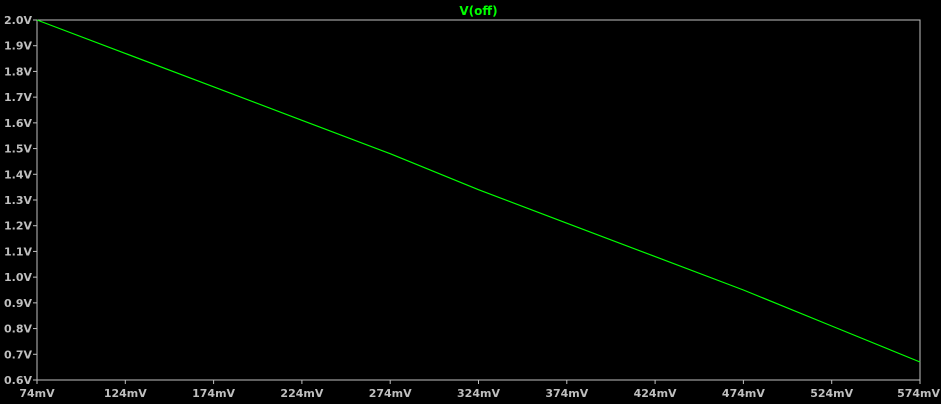 The width and height of the screenshot is (941, 404). Describe the element at coordinates (213, 393) in the screenshot. I see `x-tick-label: 174mV` at that location.